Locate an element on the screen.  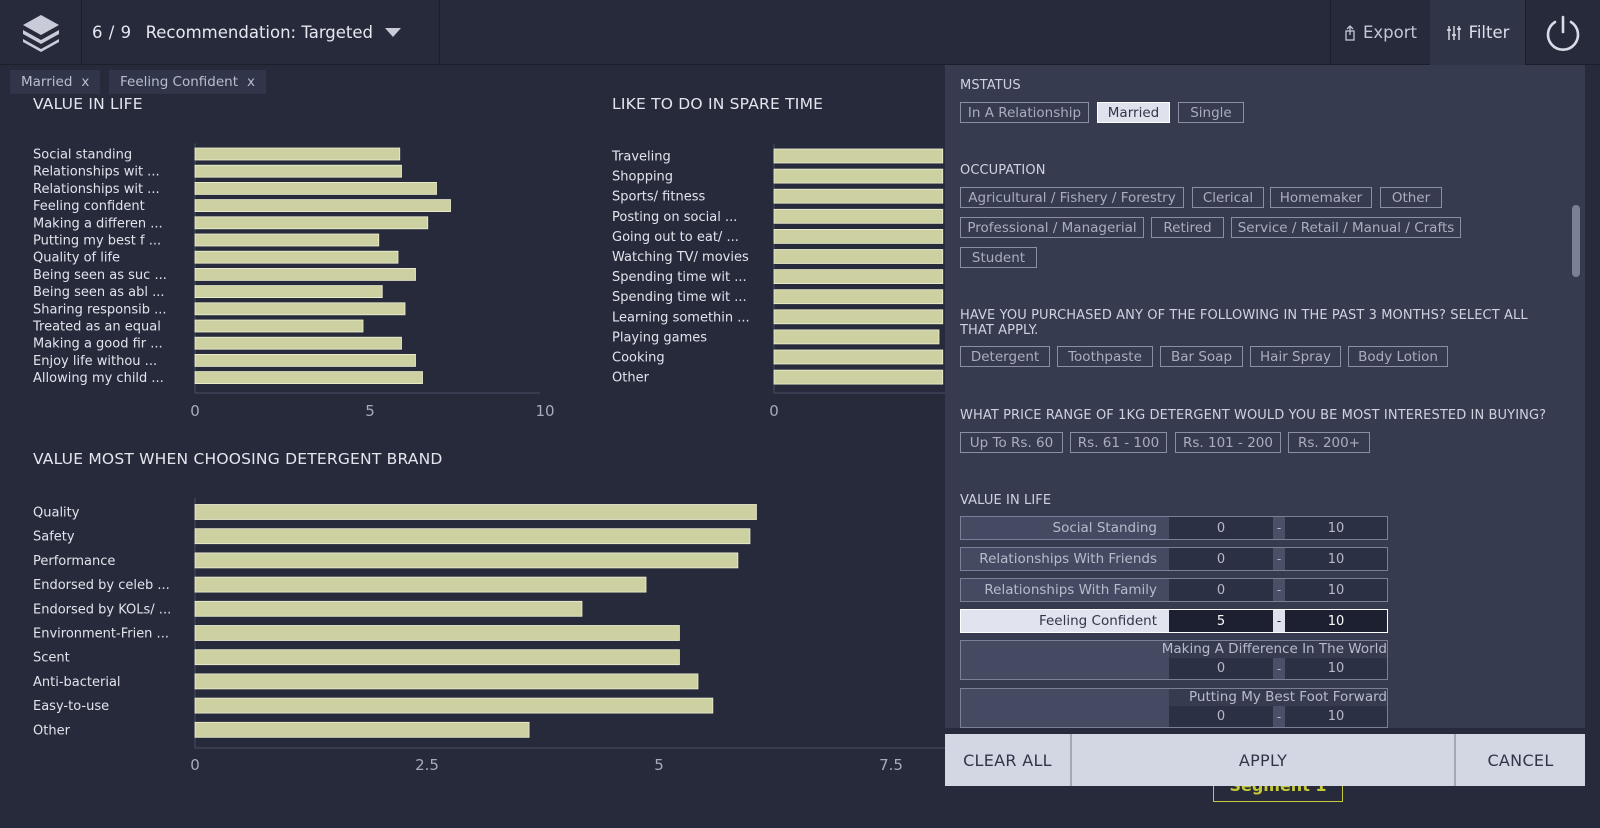
option-hair-spray: Hair Spray is located at coordinates (1295, 356).